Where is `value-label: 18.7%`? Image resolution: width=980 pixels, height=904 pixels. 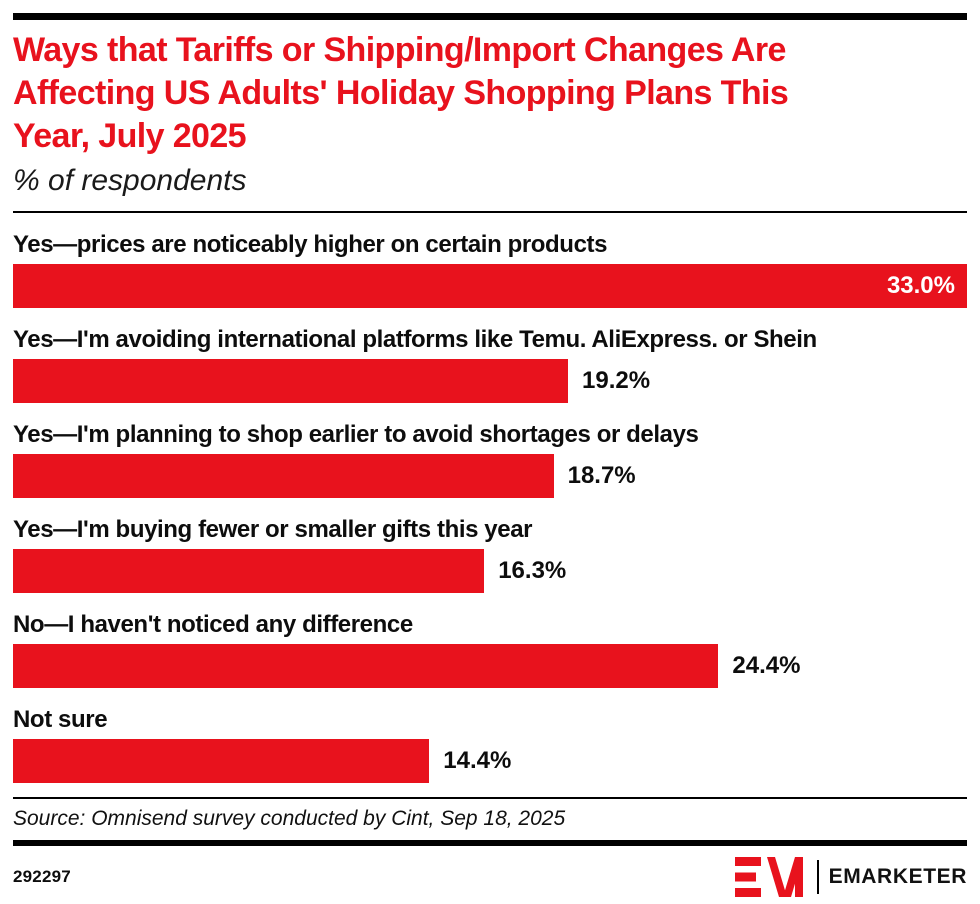 value-label: 18.7% is located at coordinates (601, 475).